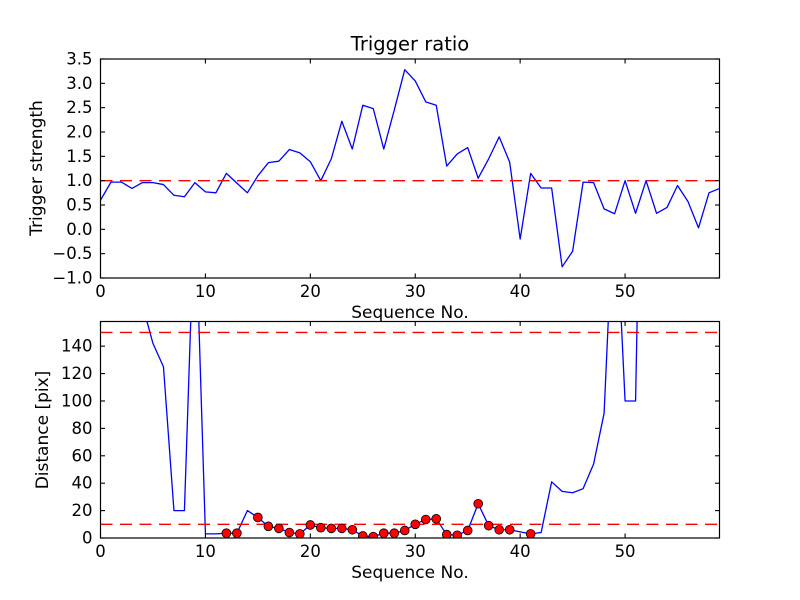 This screenshot has width=800, height=600. What do you see at coordinates (205, 291) in the screenshot?
I see `axes-0-xtick-label-10: 10` at bounding box center [205, 291].